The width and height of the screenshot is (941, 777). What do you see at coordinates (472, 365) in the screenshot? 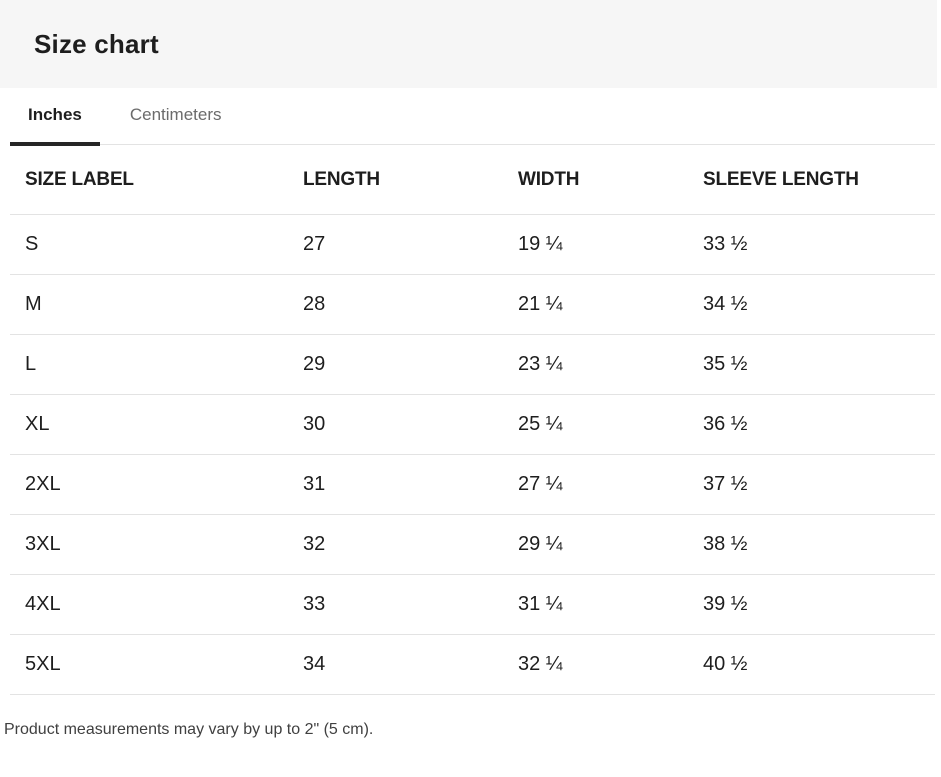
I see `table-row: L 29 23 ¼ 35 ½` at bounding box center [472, 365].